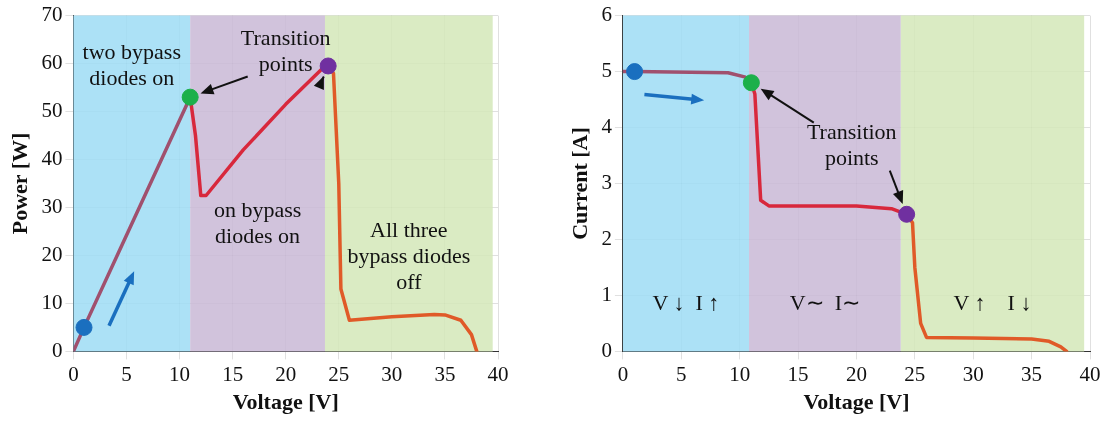 Image resolution: width=1112 pixels, height=421 pixels. Describe the element at coordinates (52, 206) in the screenshot. I see `y-tick-label: 30` at that location.